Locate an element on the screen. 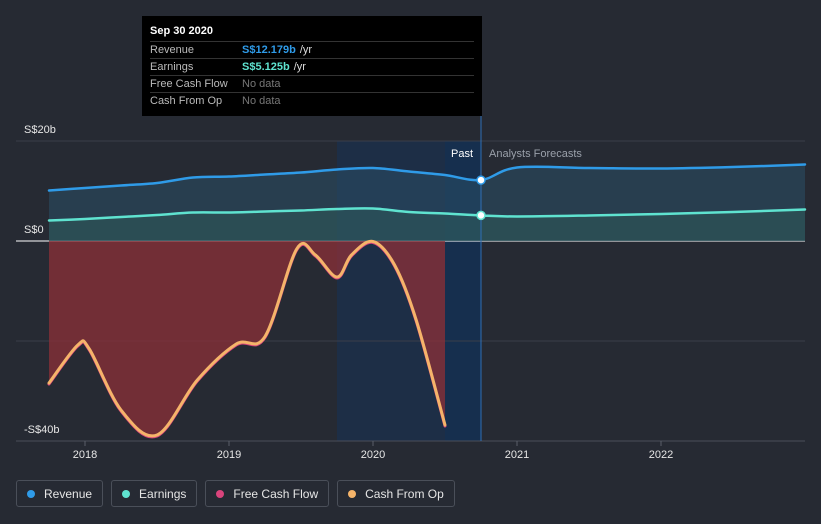 The width and height of the screenshot is (821, 524). tooltip-row-revenue: Revenue S$12.179b /yr is located at coordinates (312, 49).